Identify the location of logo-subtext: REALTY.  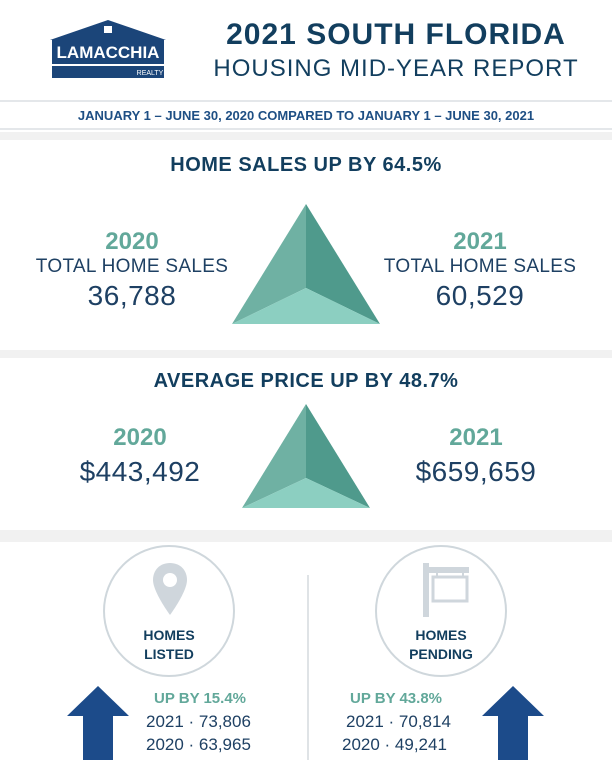
(150, 73).